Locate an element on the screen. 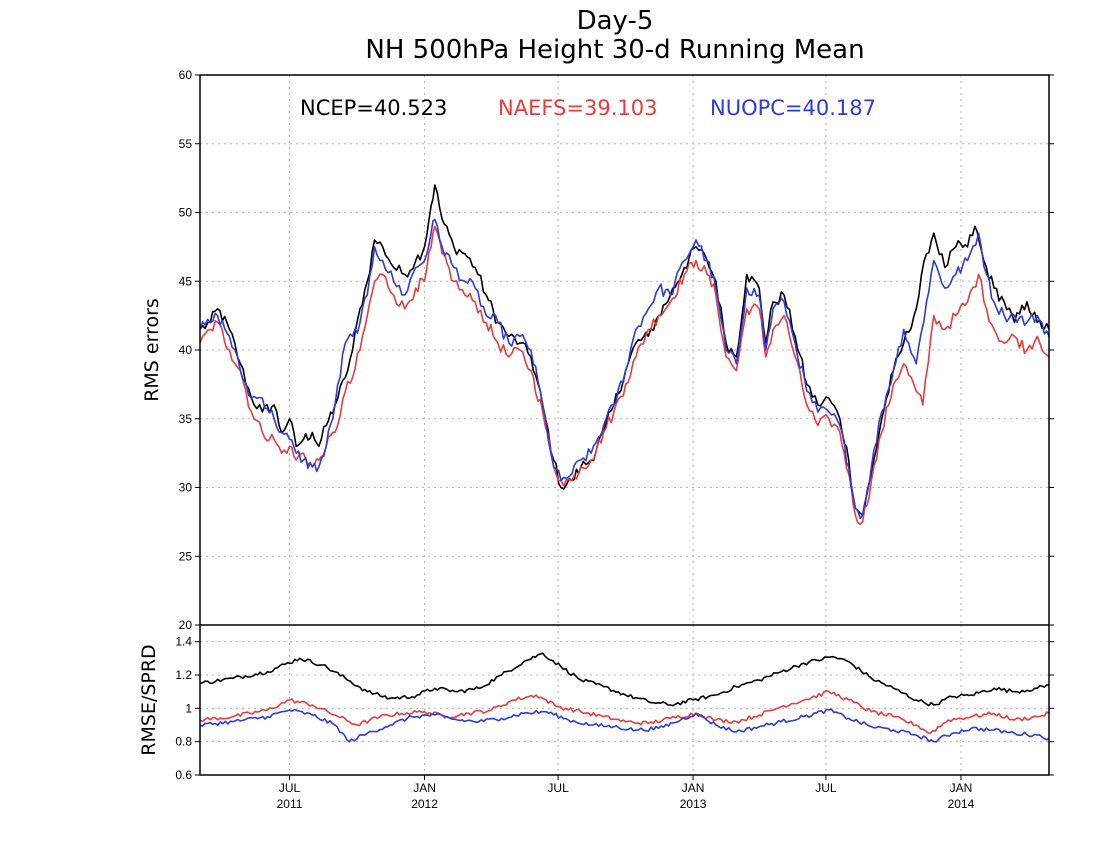 This screenshot has height=850, width=1100. ratio-series-lines is located at coordinates (624, 697).